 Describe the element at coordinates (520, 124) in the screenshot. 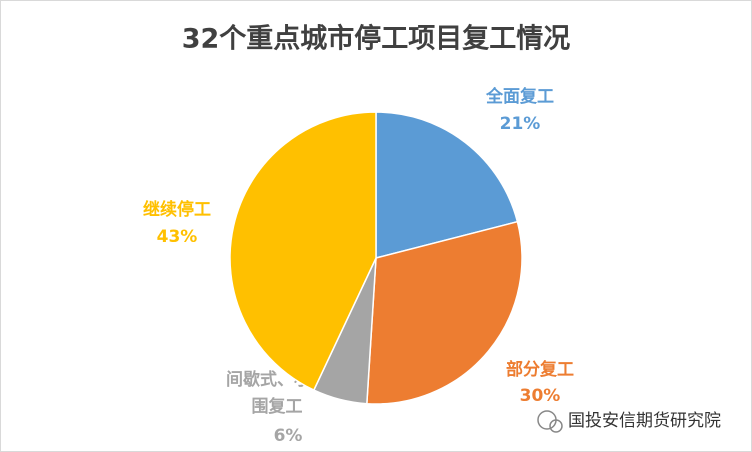

I see `value-label: 21%` at that location.